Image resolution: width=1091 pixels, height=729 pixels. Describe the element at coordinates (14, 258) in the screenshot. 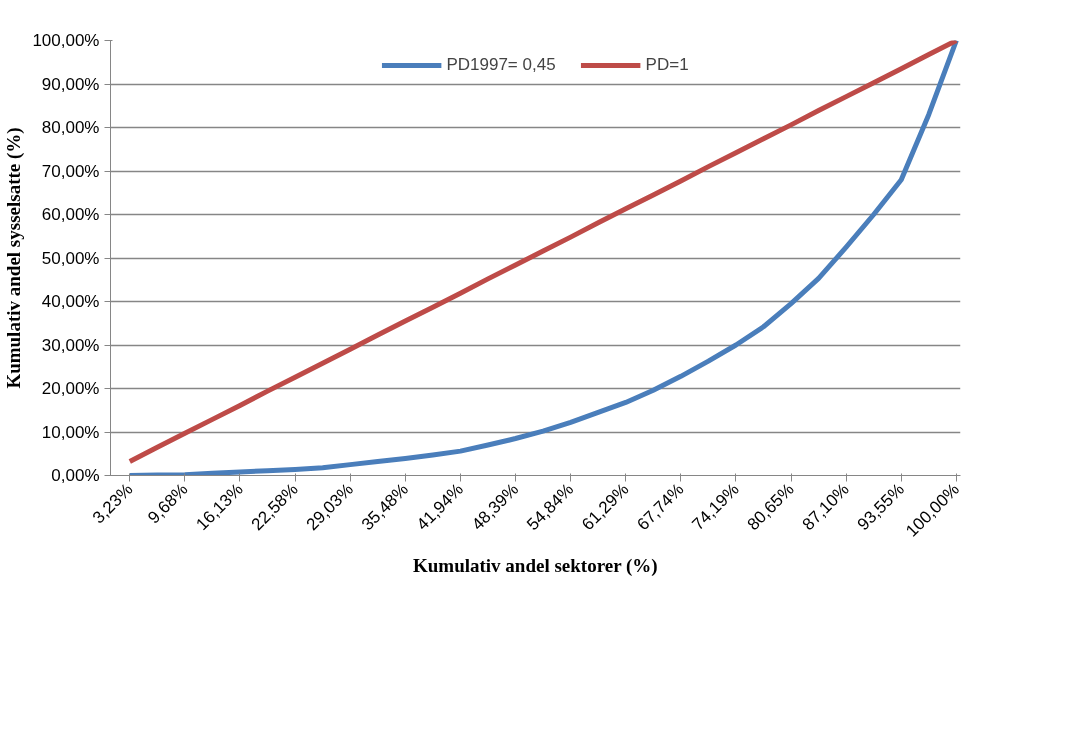

I see `y-axis-title: Kumulativ andel sysselsatte (%)` at that location.